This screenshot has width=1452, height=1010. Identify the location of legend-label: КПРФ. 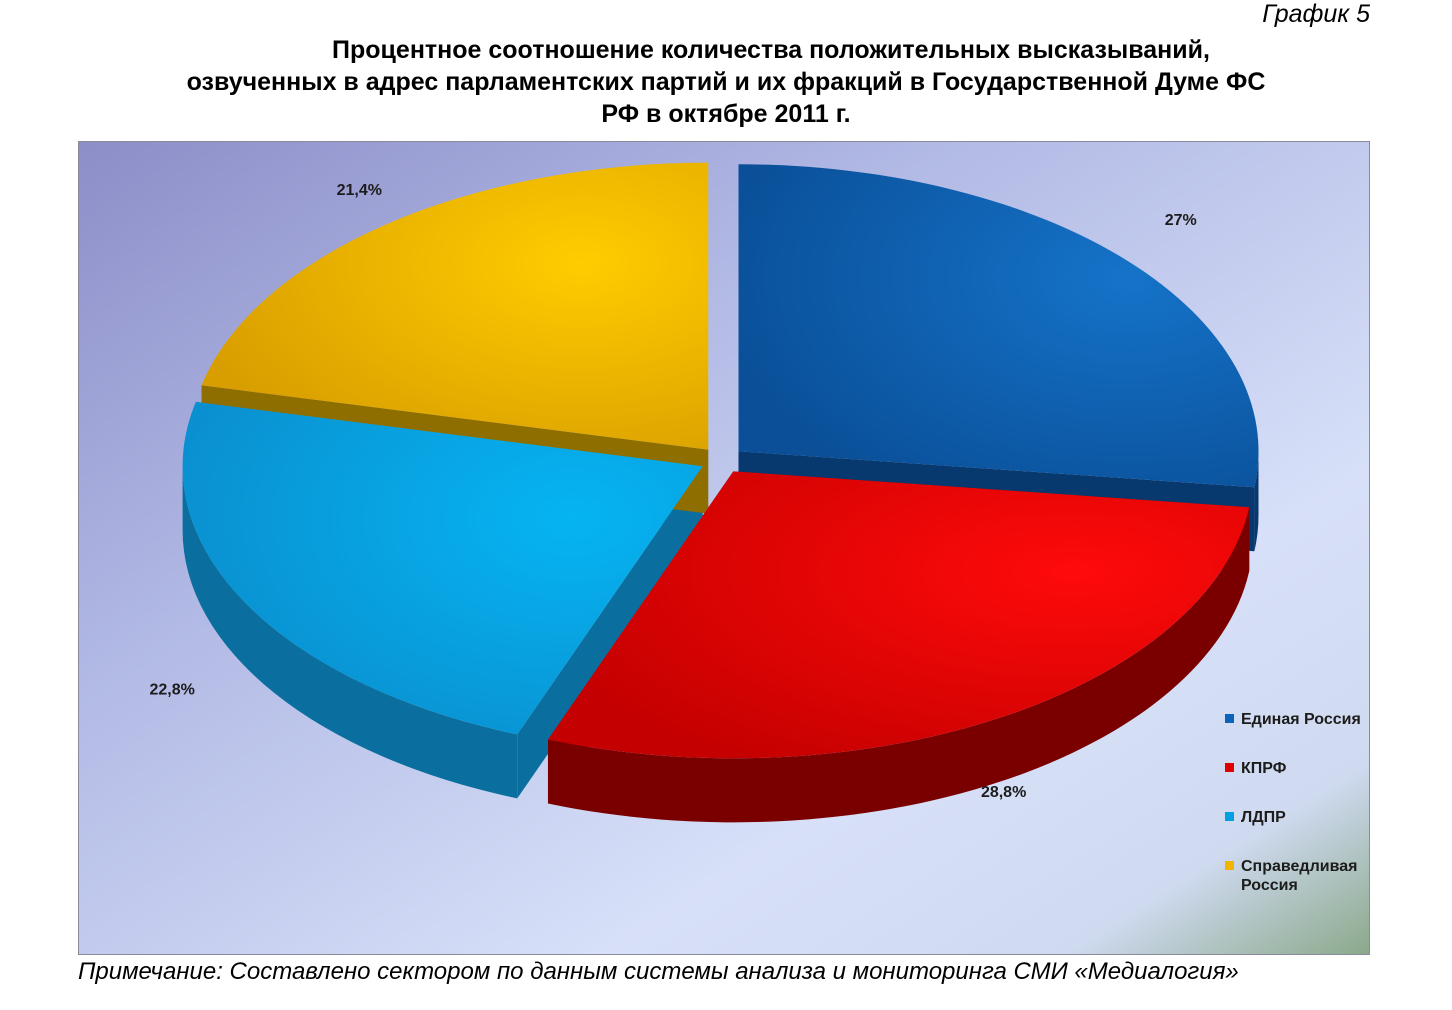
(1264, 768).